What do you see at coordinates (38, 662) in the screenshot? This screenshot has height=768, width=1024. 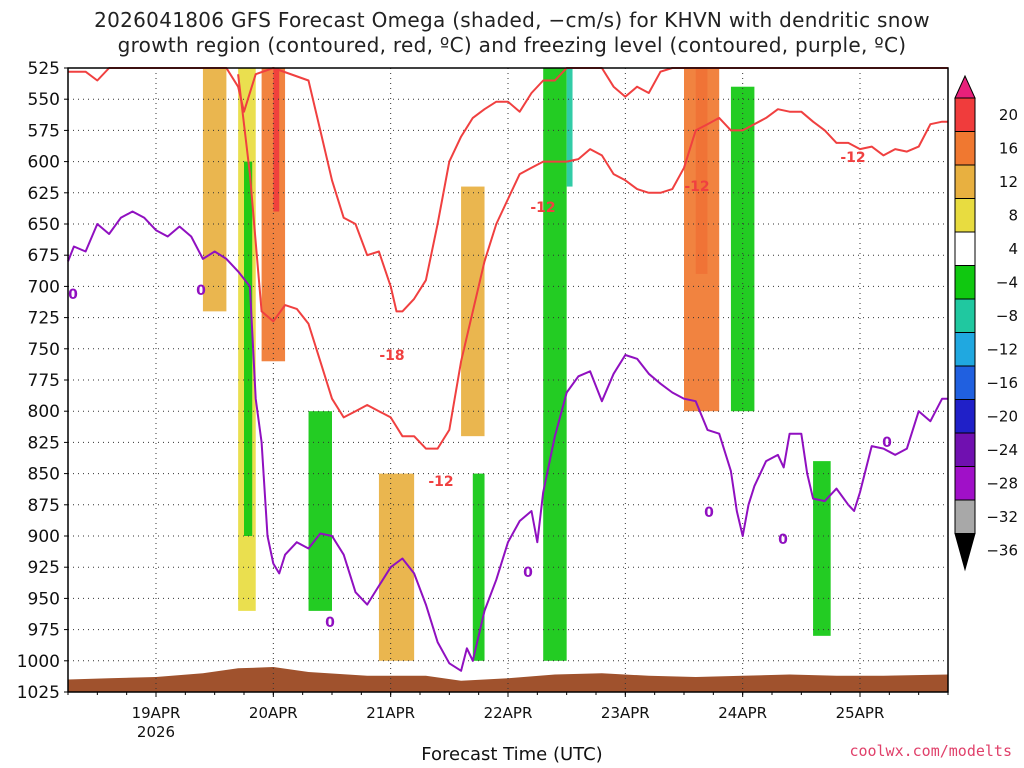 I see `y-tick-label: 1000` at bounding box center [38, 662].